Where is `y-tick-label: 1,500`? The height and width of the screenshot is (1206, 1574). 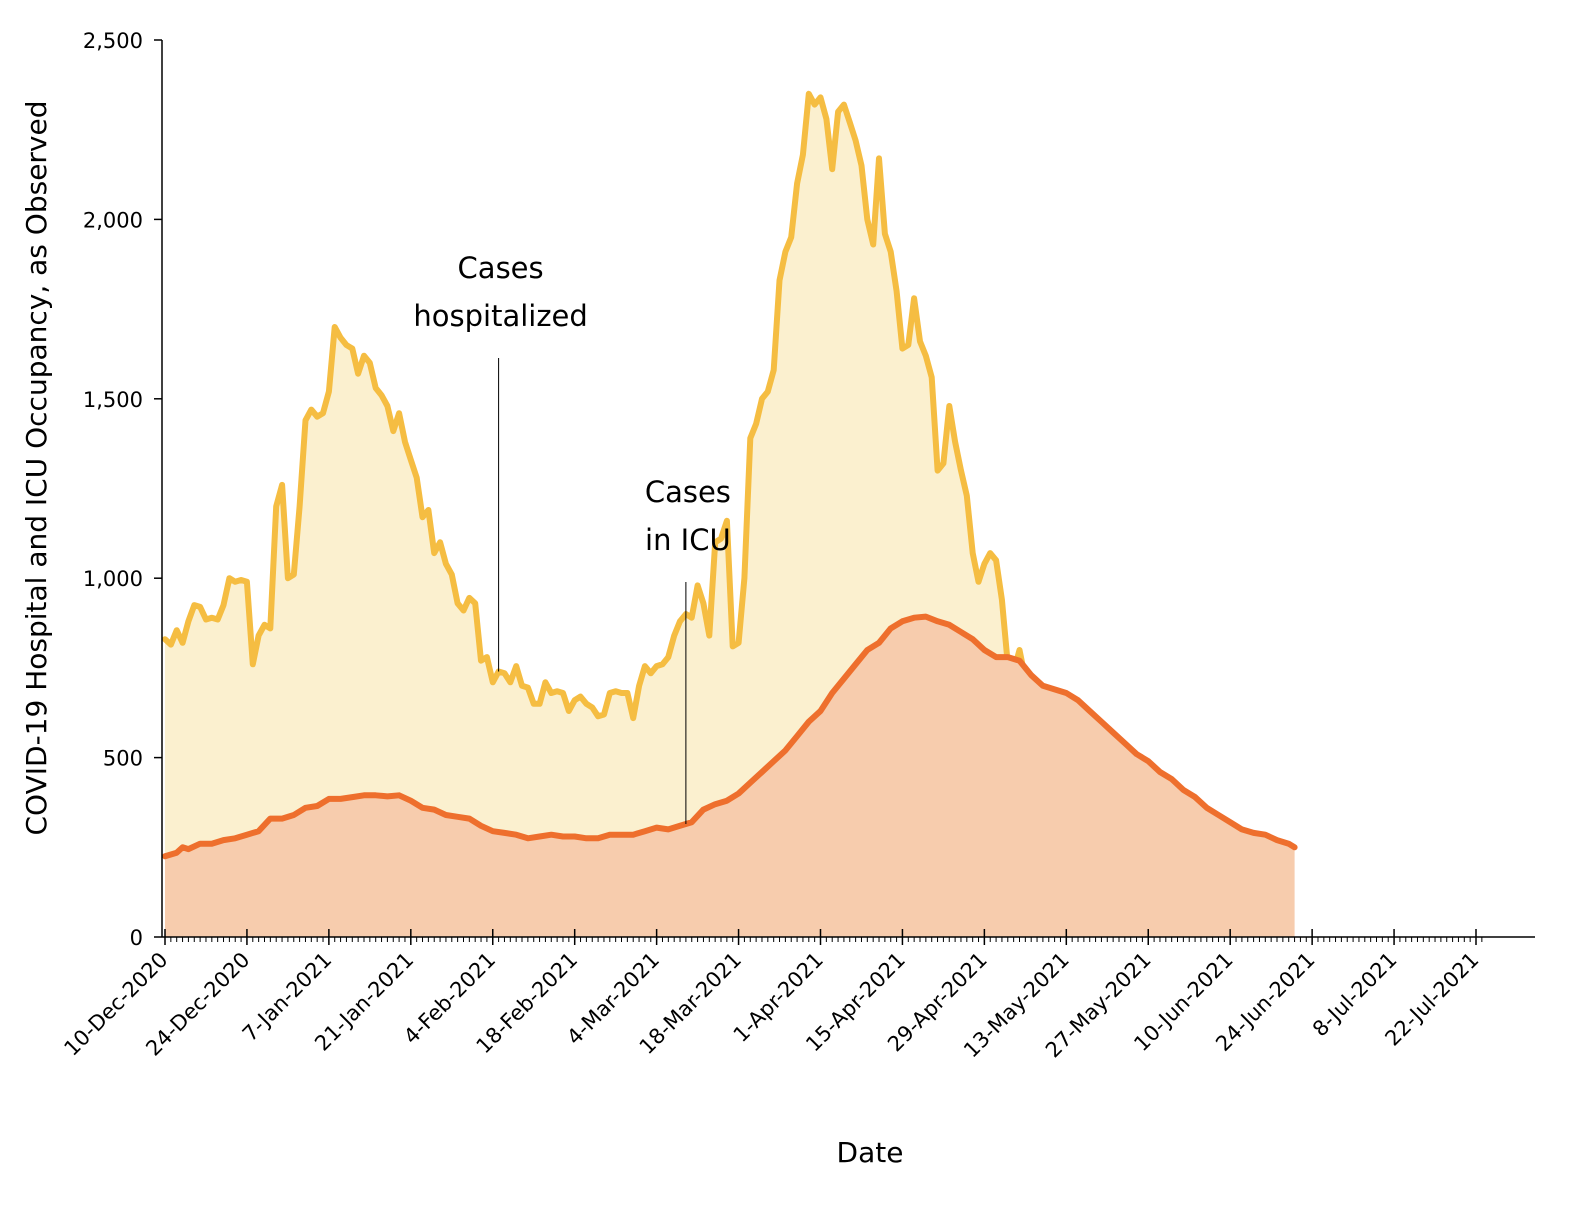 y-tick-label: 1,500 is located at coordinates (113, 400).